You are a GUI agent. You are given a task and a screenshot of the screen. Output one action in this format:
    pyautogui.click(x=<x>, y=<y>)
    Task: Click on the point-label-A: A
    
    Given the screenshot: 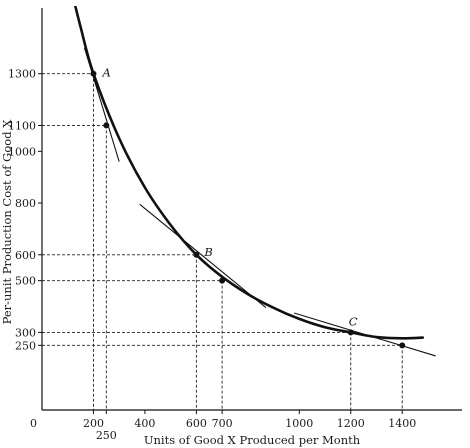 What is the action you would take?
    pyautogui.click(x=105, y=73)
    